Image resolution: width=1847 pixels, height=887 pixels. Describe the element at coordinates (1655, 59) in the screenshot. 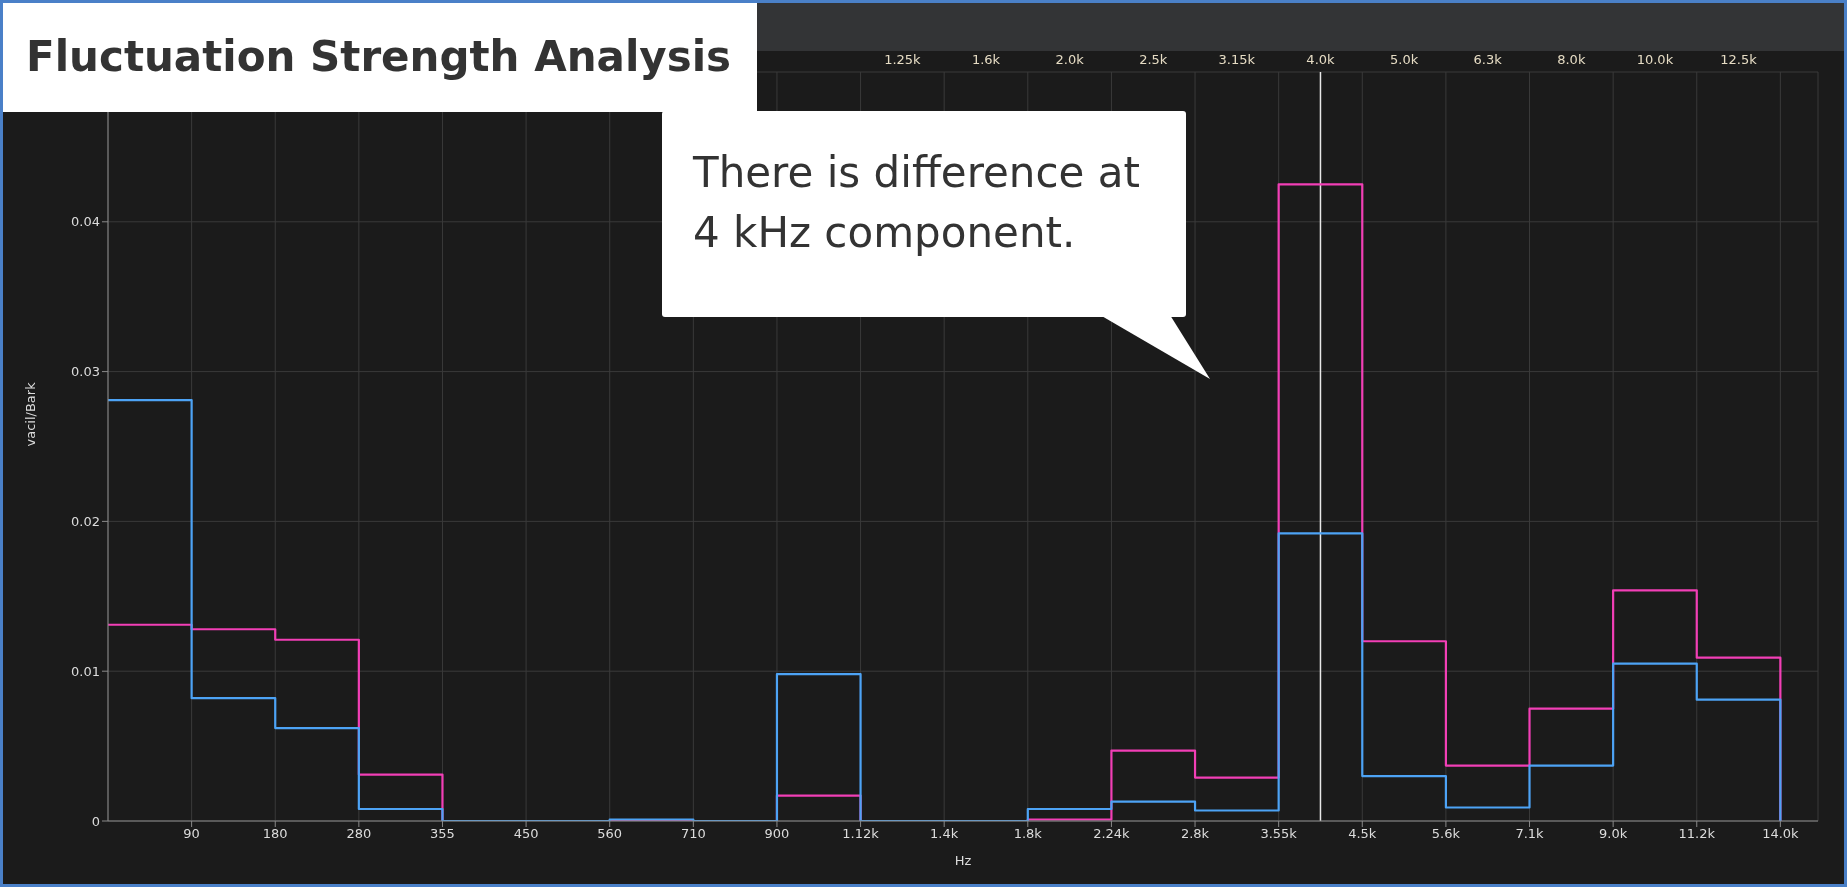

I see `x-tick-label: 10.0k` at that location.